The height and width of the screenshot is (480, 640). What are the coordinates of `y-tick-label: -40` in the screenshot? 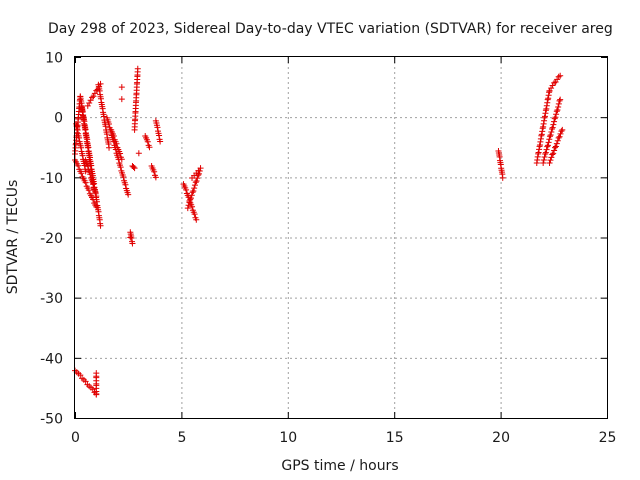 It's located at (51, 359).